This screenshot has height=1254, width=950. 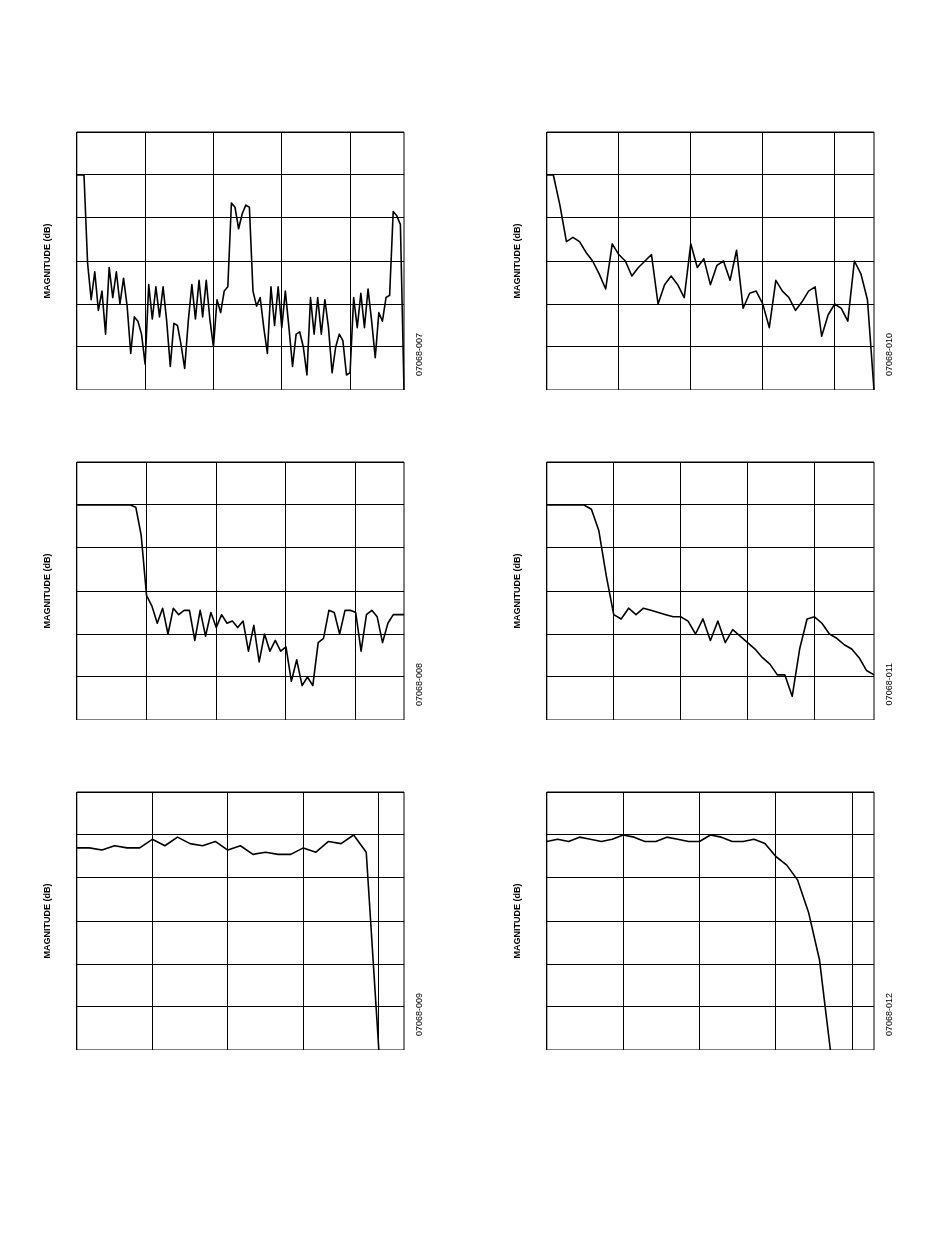 I want to click on text: 07068-010, so click(x=889, y=355).